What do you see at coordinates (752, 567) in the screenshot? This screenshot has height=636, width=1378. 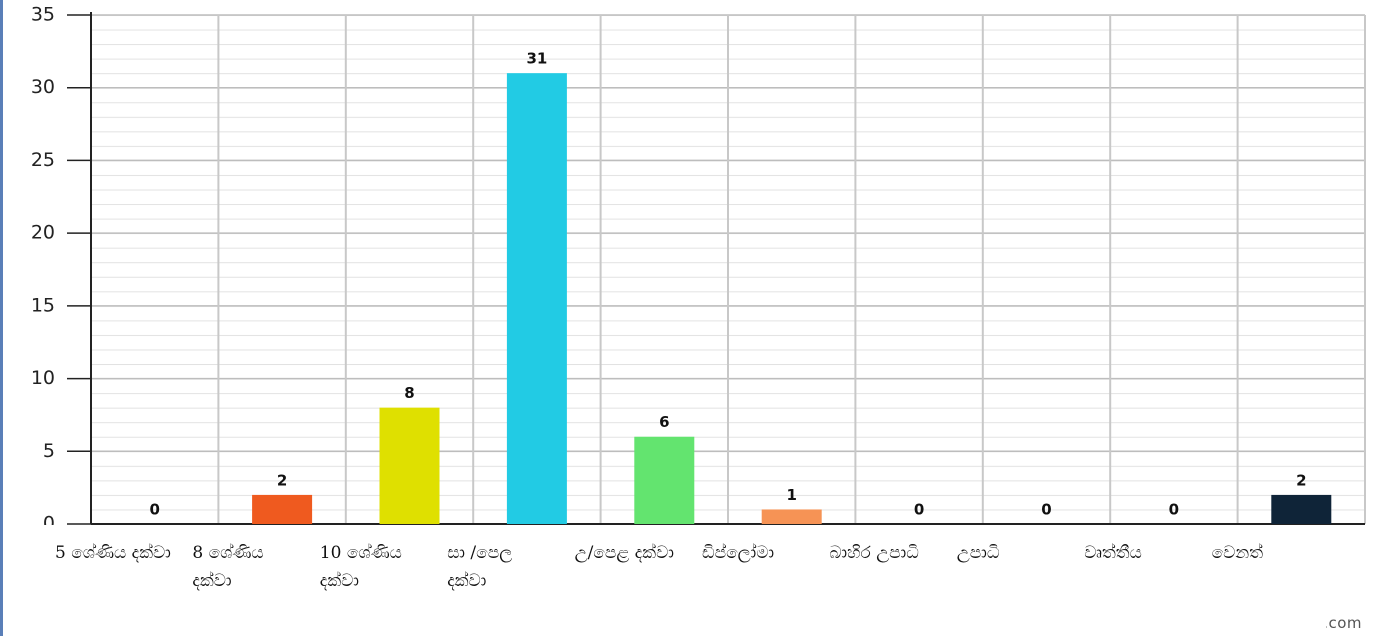 I see `x-tick-label: ඩිප්ලෝමා` at bounding box center [752, 567].